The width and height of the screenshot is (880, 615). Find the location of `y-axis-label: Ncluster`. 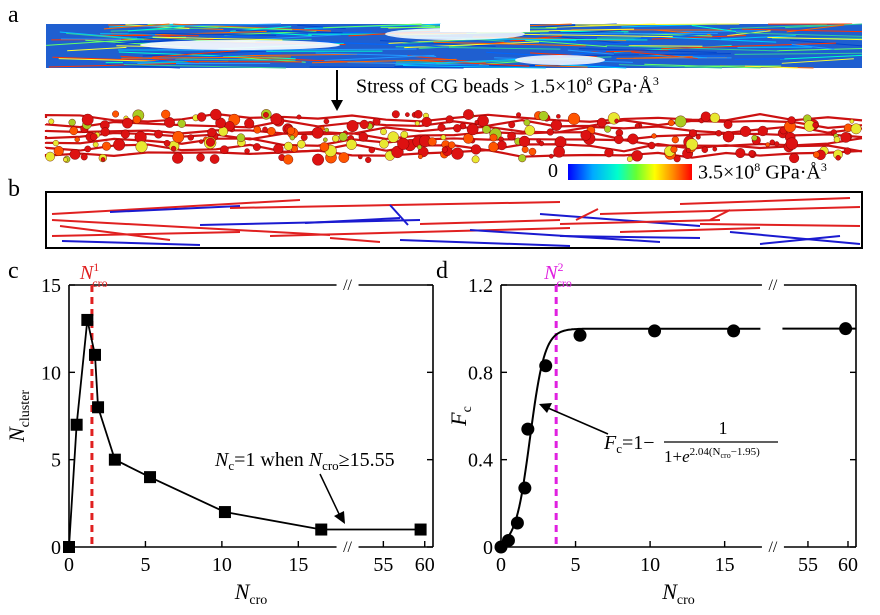

y-axis-label: Ncluster is located at coordinates (18, 416).